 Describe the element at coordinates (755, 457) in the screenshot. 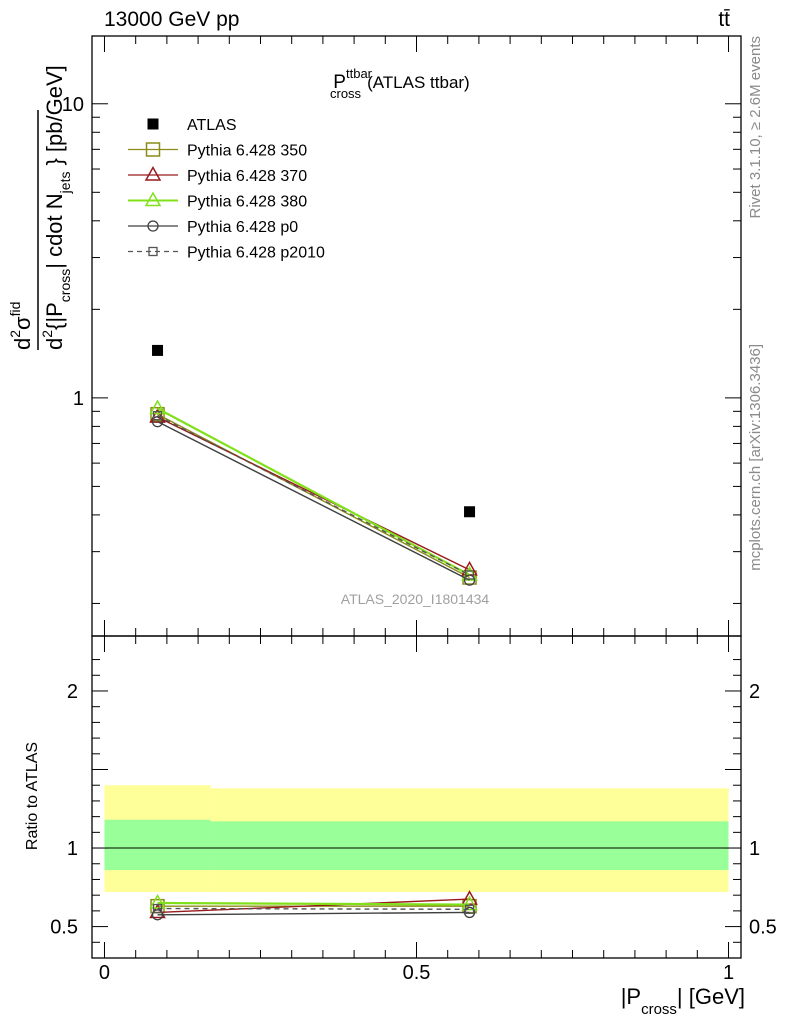

I see `watermark-mcplots: mcplots.cern.ch [arXiv:1306.3436]` at that location.